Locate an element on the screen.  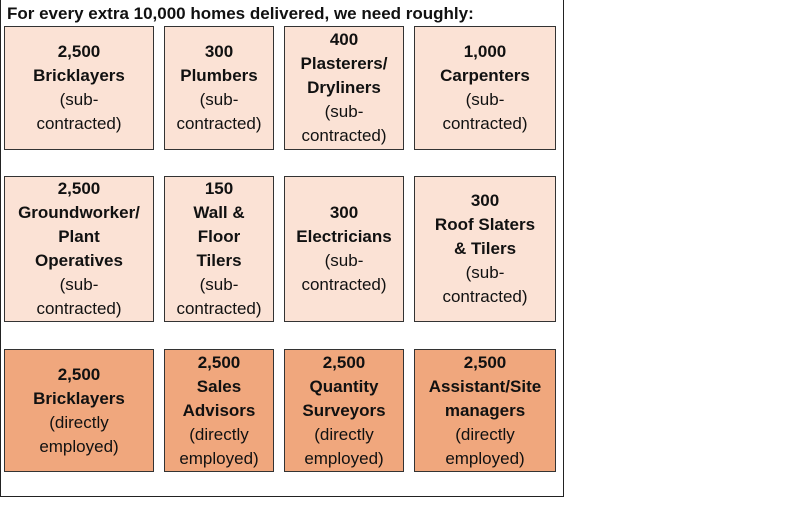
role-line: Advisors is located at coordinates (219, 410).